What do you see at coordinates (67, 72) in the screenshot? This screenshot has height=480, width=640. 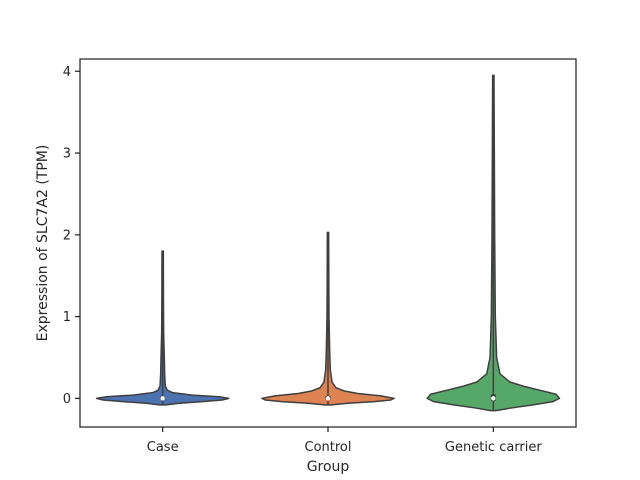 I see `y-tick-label: 4` at bounding box center [67, 72].